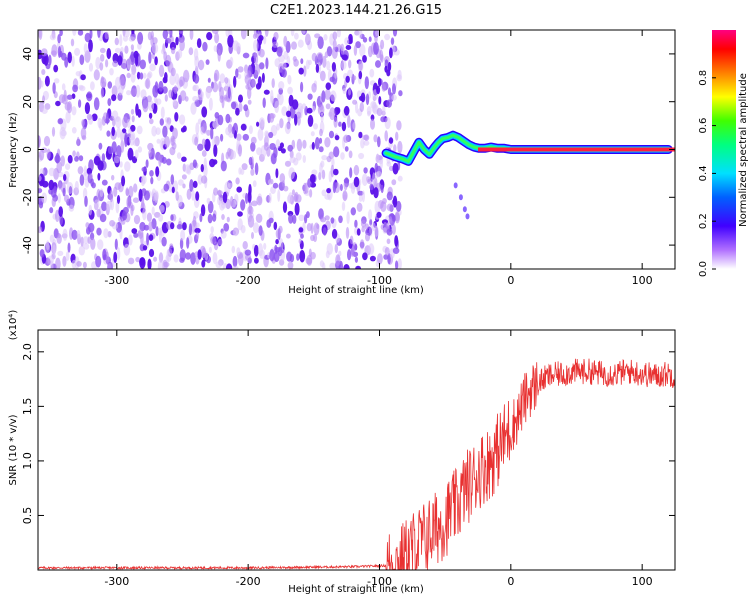  I want to click on spectrogram-signal-layer, so click(528, 175).